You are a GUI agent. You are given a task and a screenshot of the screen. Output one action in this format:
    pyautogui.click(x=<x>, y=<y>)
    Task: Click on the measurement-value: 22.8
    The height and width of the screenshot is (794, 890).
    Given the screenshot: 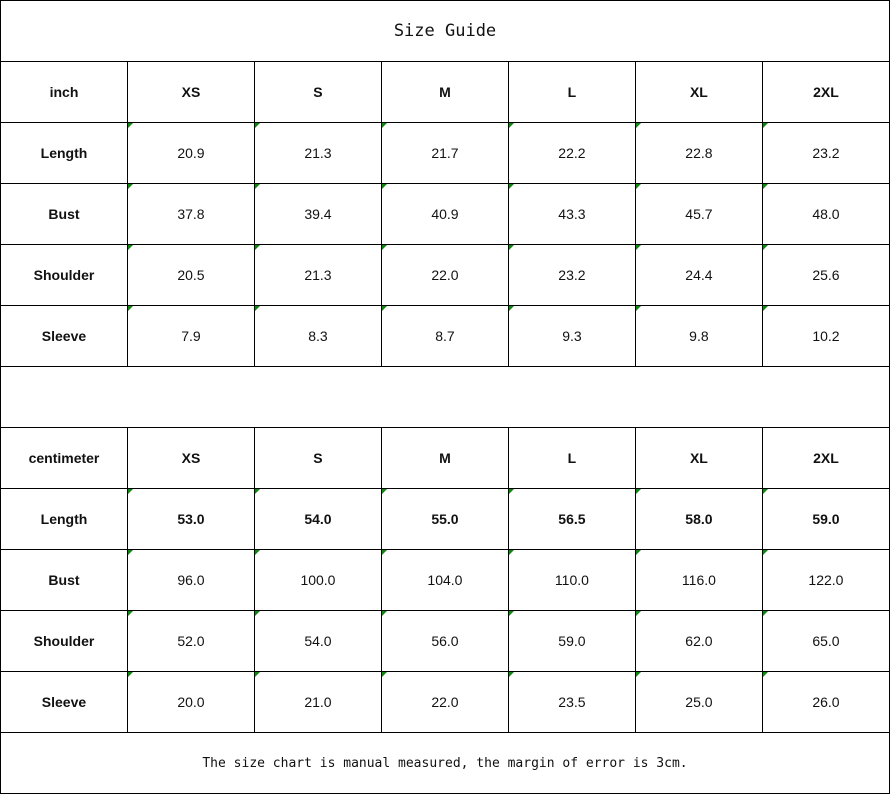 What is the action you would take?
    pyautogui.click(x=698, y=153)
    